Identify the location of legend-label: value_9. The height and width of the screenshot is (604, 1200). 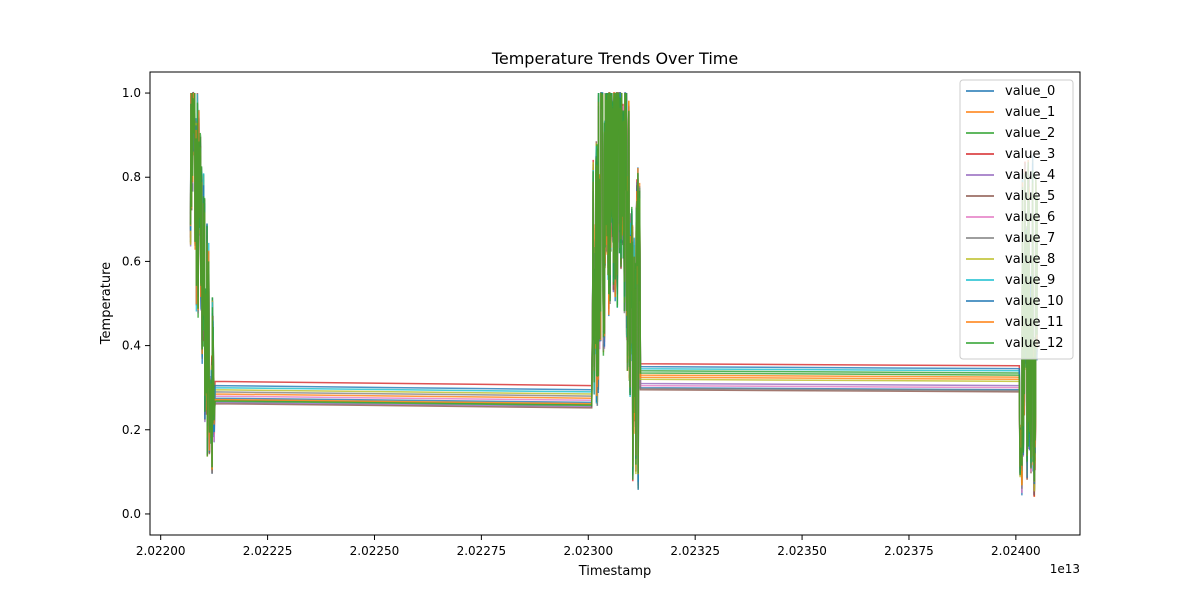
(1030, 280).